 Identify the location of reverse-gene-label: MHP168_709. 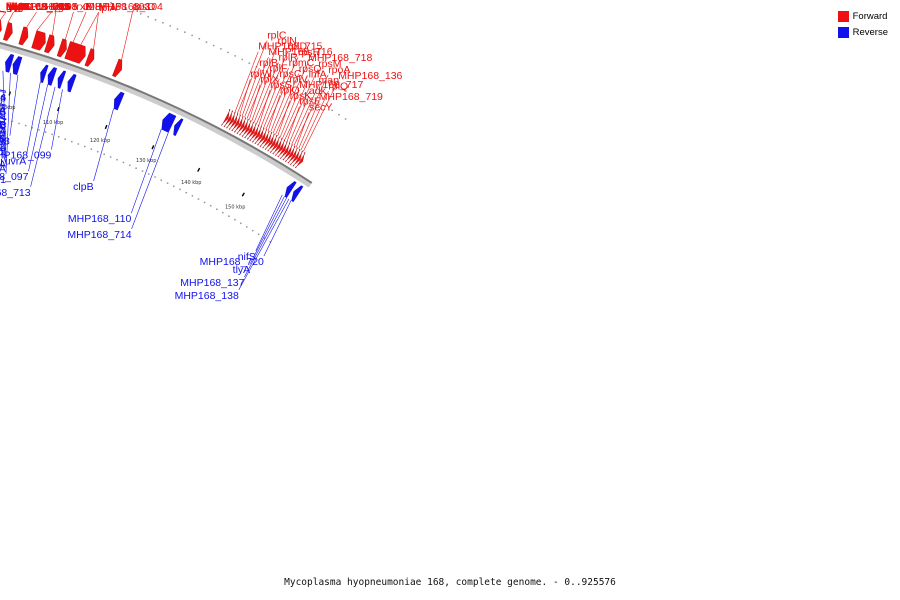
(3, 139).